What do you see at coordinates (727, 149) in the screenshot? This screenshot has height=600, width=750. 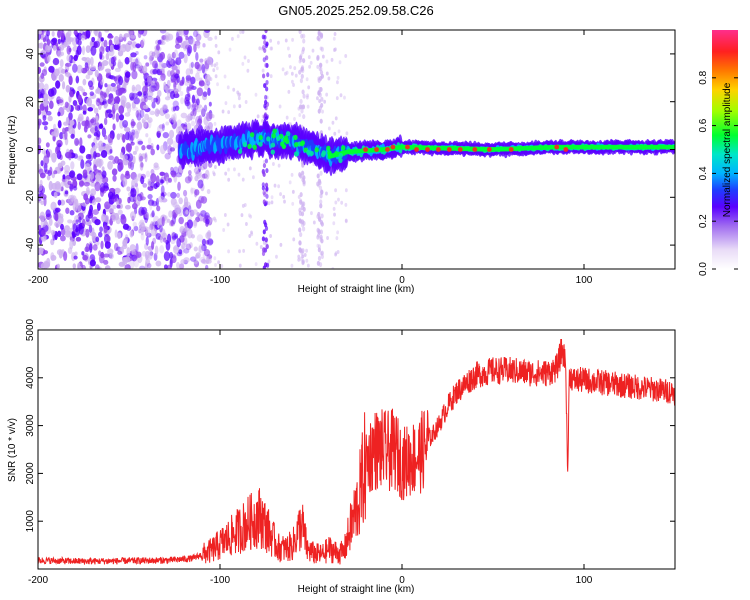 I see `colorbar-label: Normalized spectral amplitude` at bounding box center [727, 149].